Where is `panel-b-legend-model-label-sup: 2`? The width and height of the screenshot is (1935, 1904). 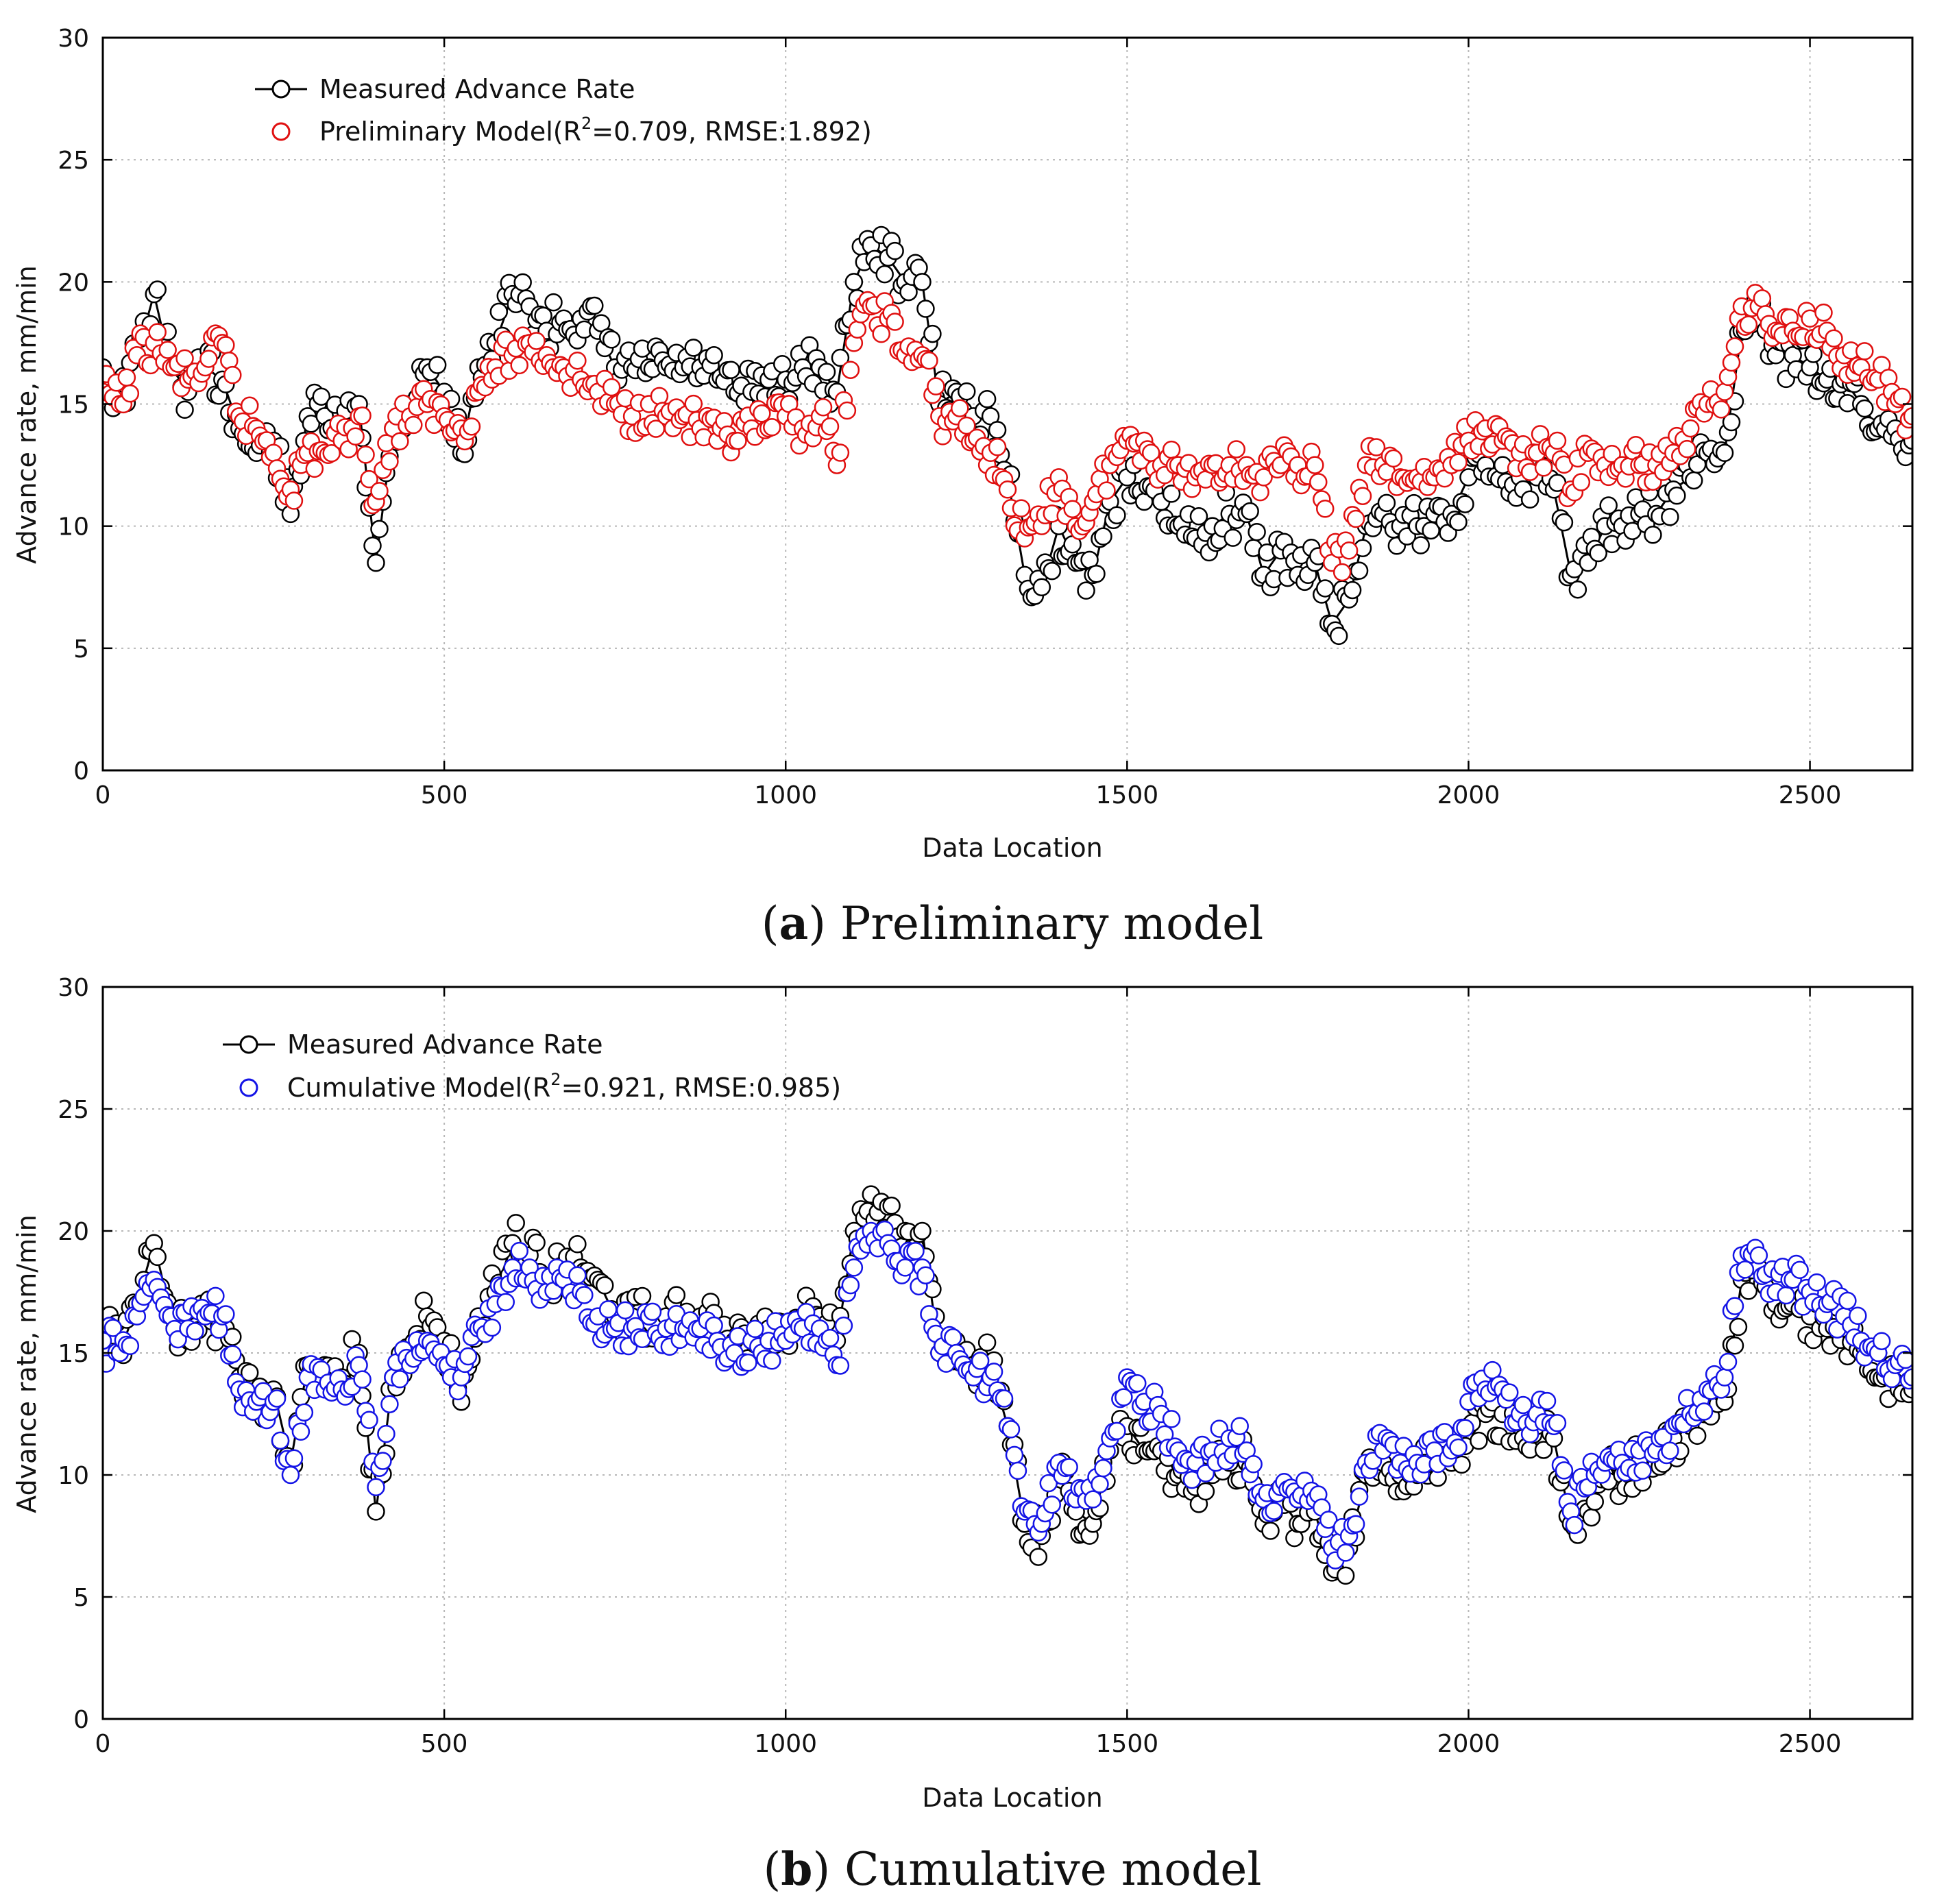
panel-b-legend-model-label-sup: 2 is located at coordinates (555, 1079).